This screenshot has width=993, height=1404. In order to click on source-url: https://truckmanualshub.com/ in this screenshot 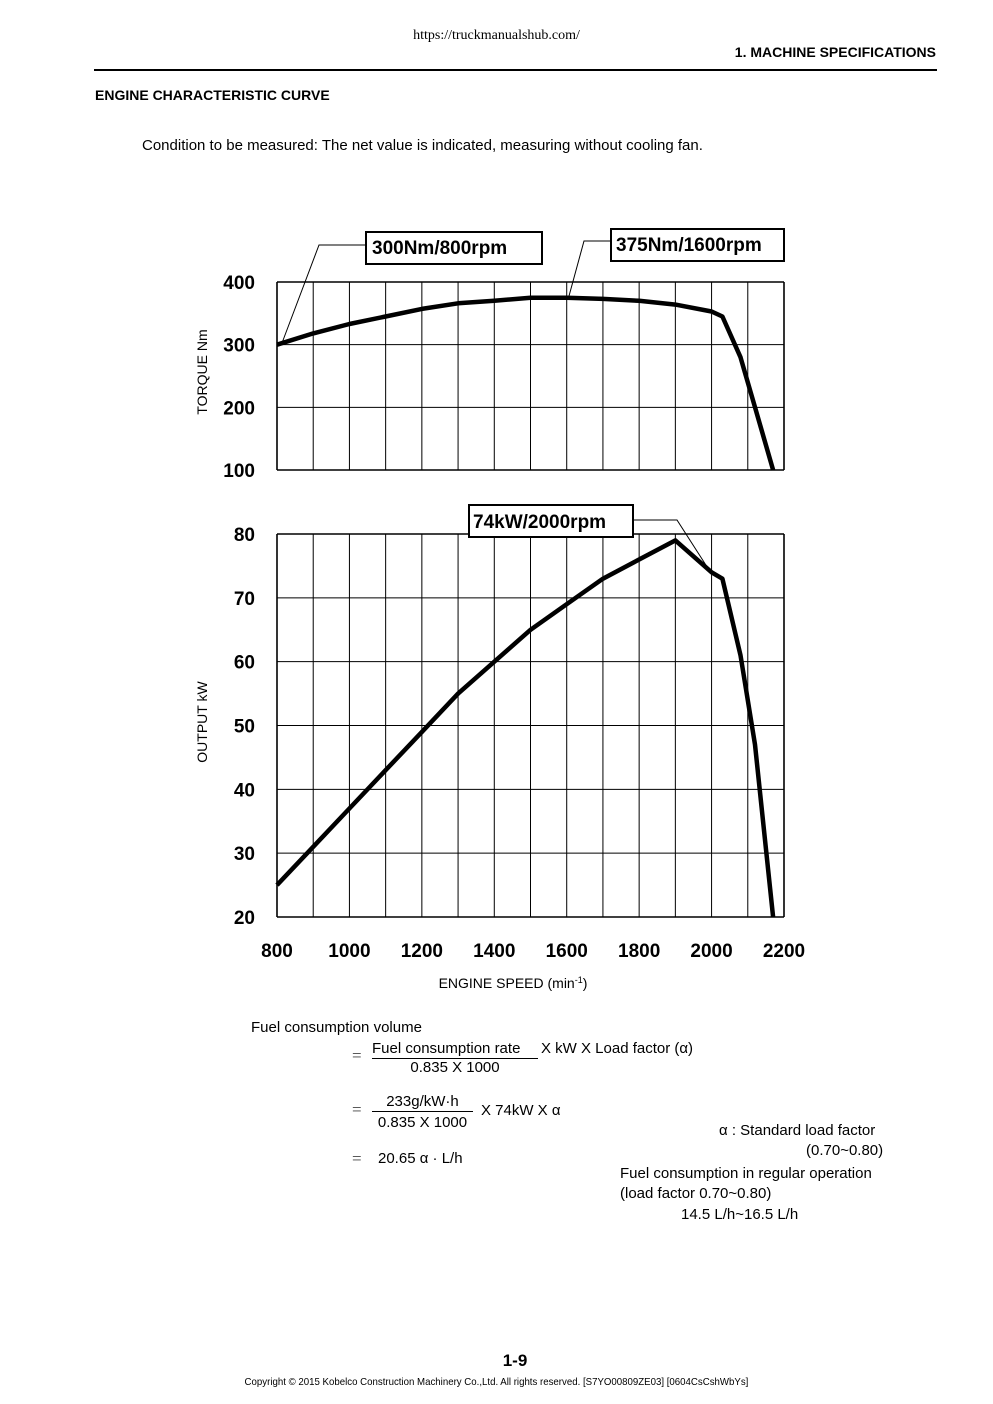, I will do `click(496, 35)`.